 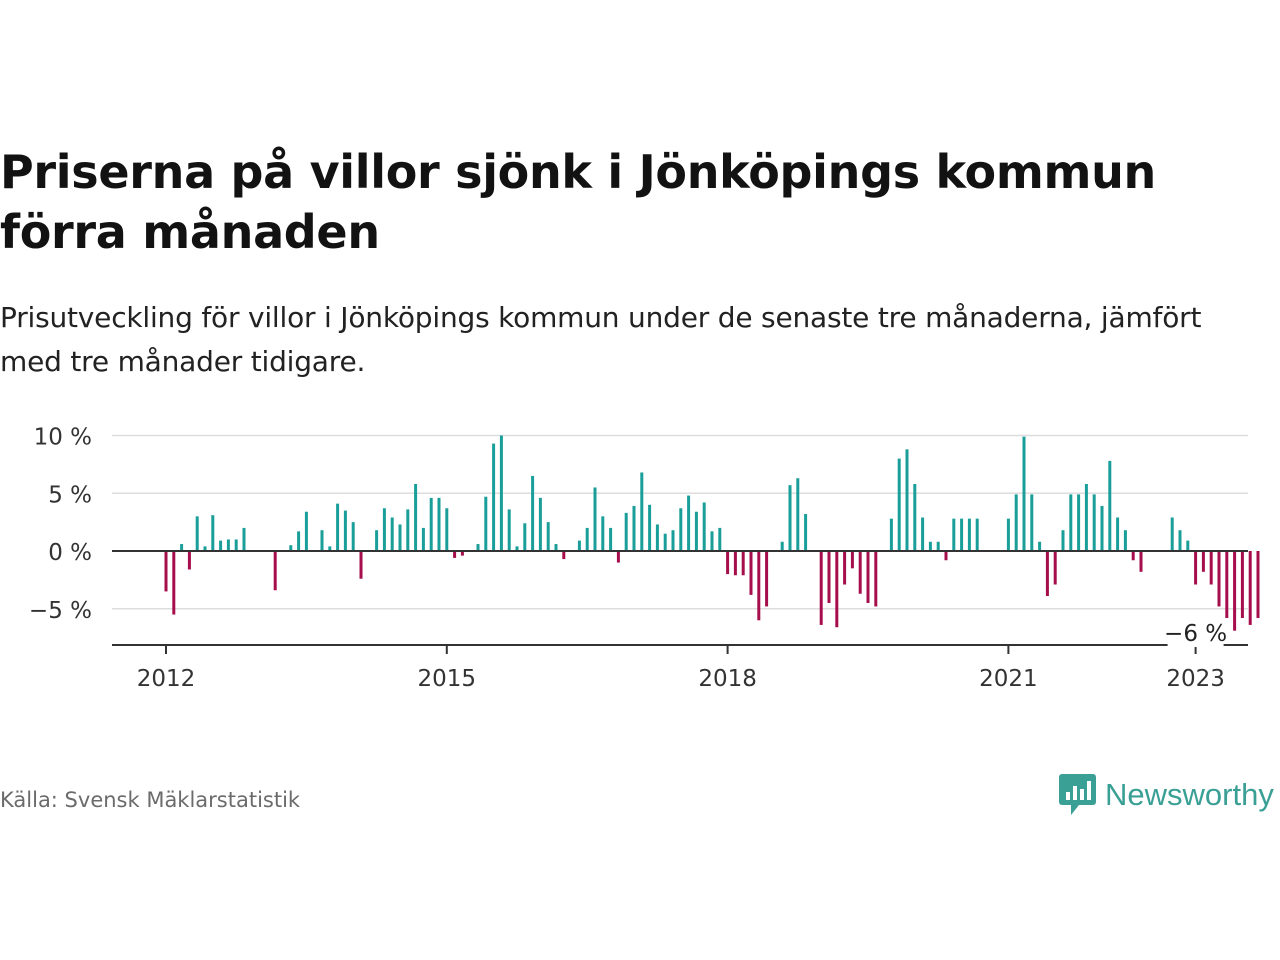 What do you see at coordinates (1195, 679) in the screenshot?
I see `x-tick-label: 2023` at bounding box center [1195, 679].